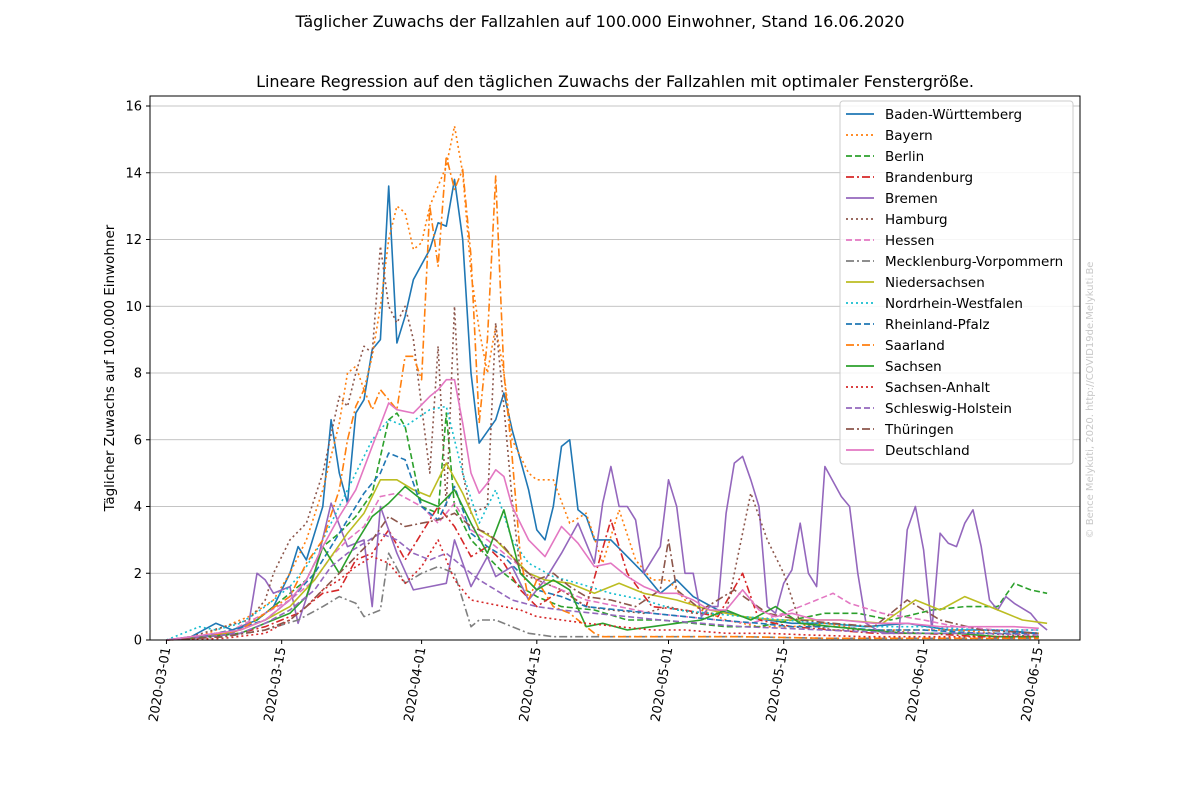  I want to click on y-tick-label: 6, so click(138, 440).